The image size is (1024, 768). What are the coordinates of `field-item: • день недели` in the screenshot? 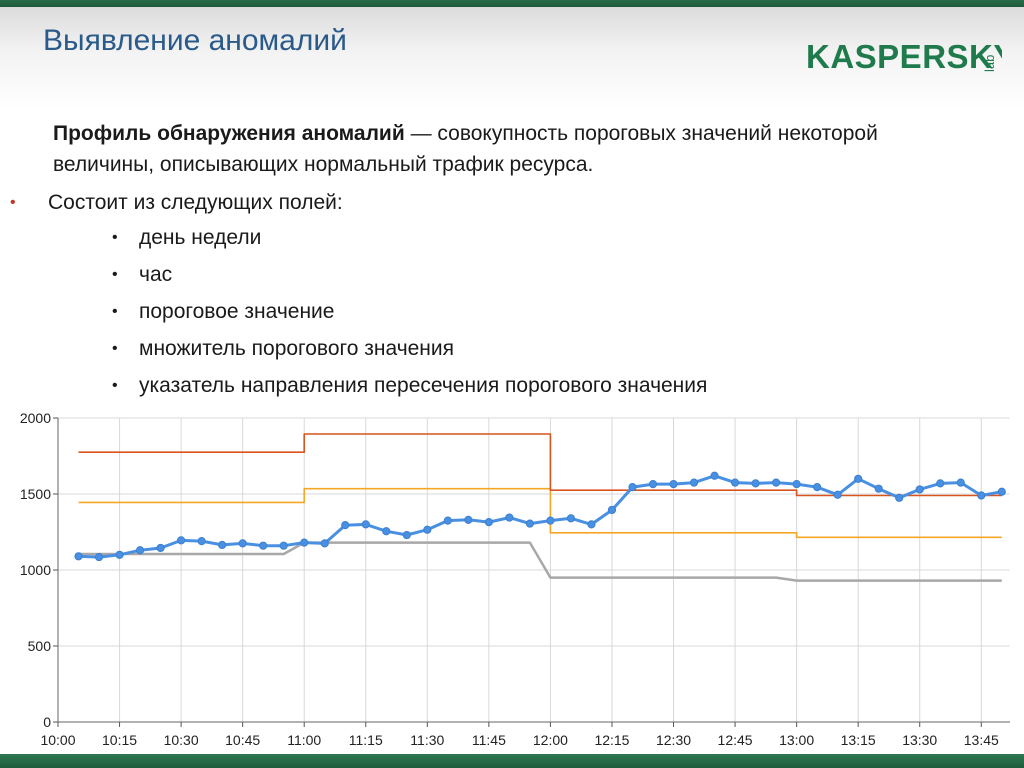 It's located at (552, 242).